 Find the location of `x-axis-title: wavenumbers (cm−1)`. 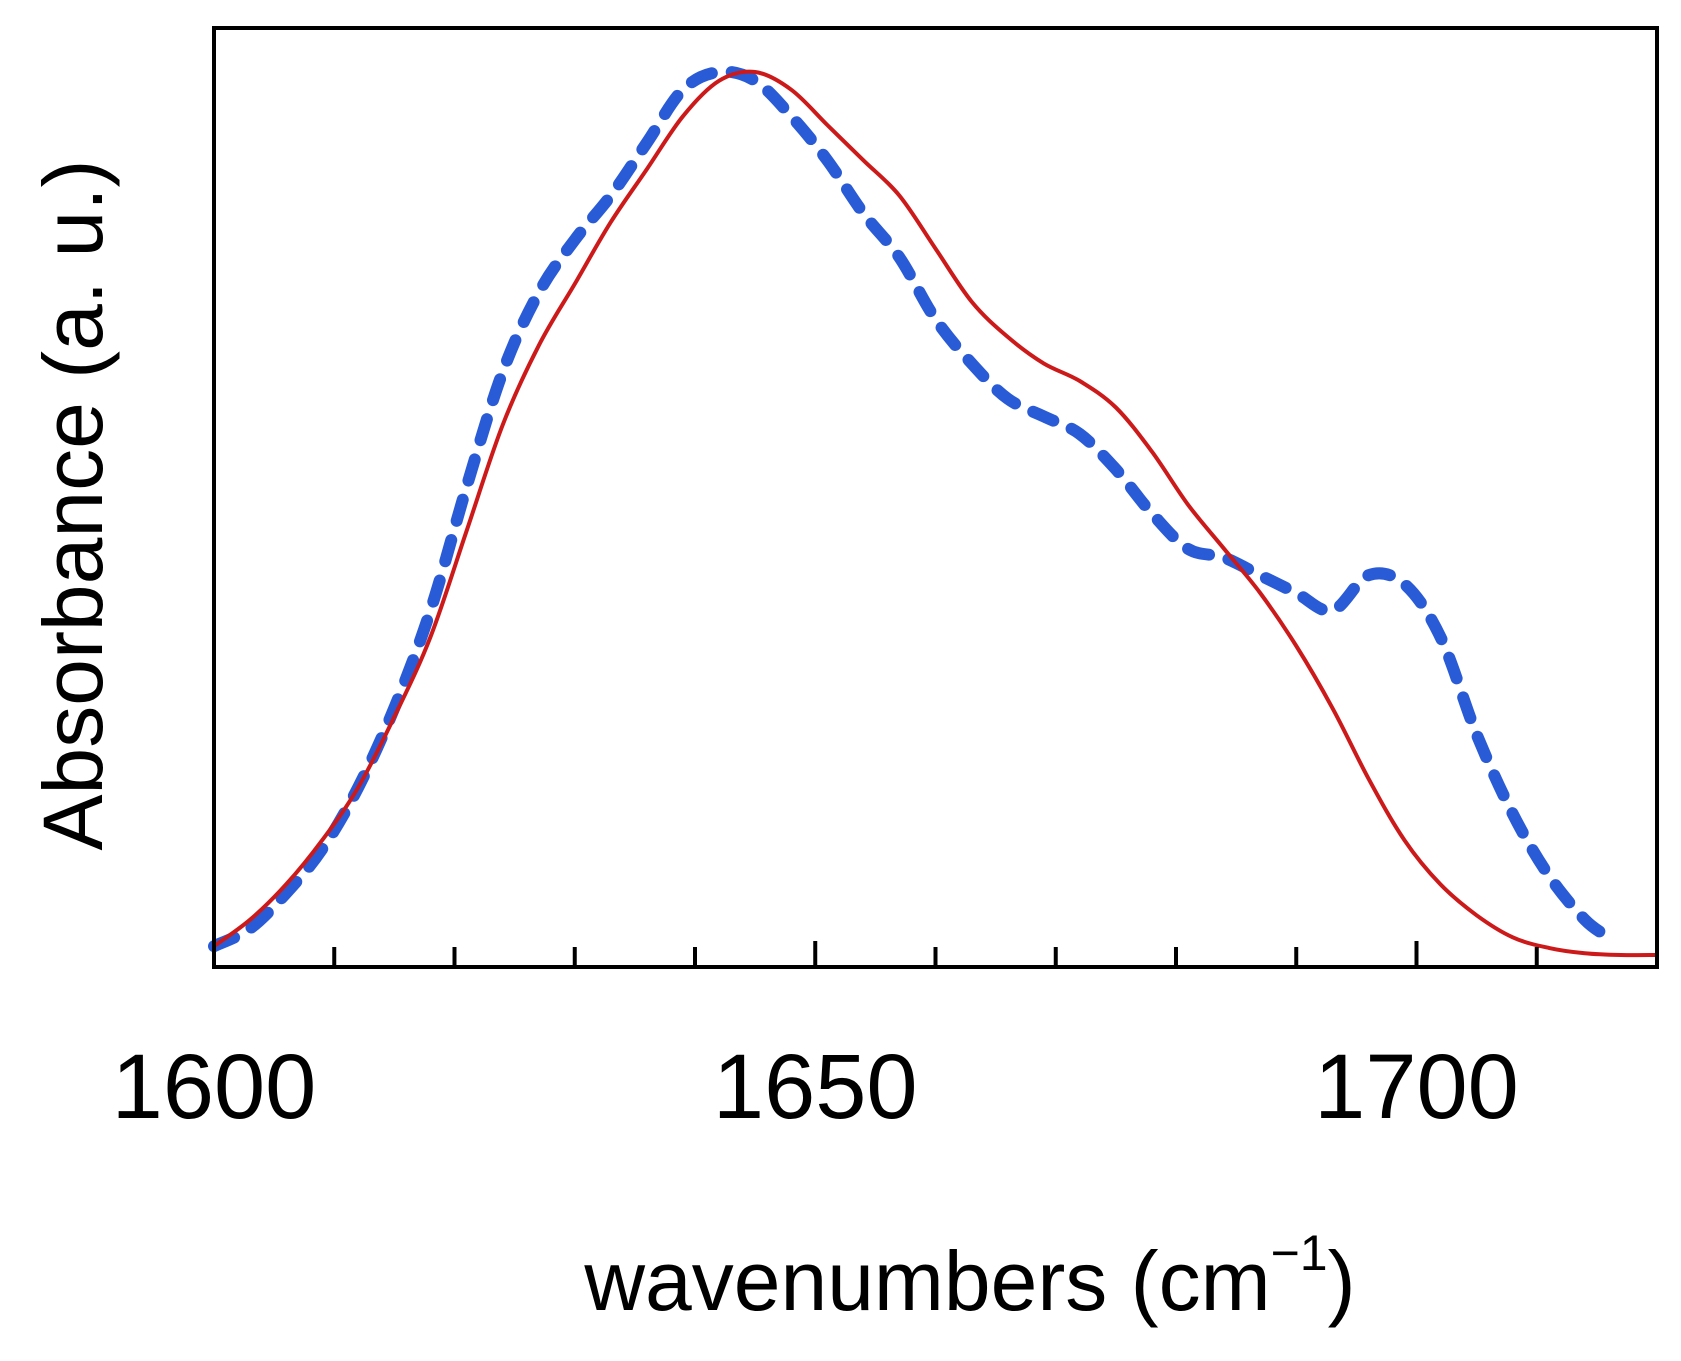

x-axis-title: wavenumbers (cm−1) is located at coordinates (969, 1276).